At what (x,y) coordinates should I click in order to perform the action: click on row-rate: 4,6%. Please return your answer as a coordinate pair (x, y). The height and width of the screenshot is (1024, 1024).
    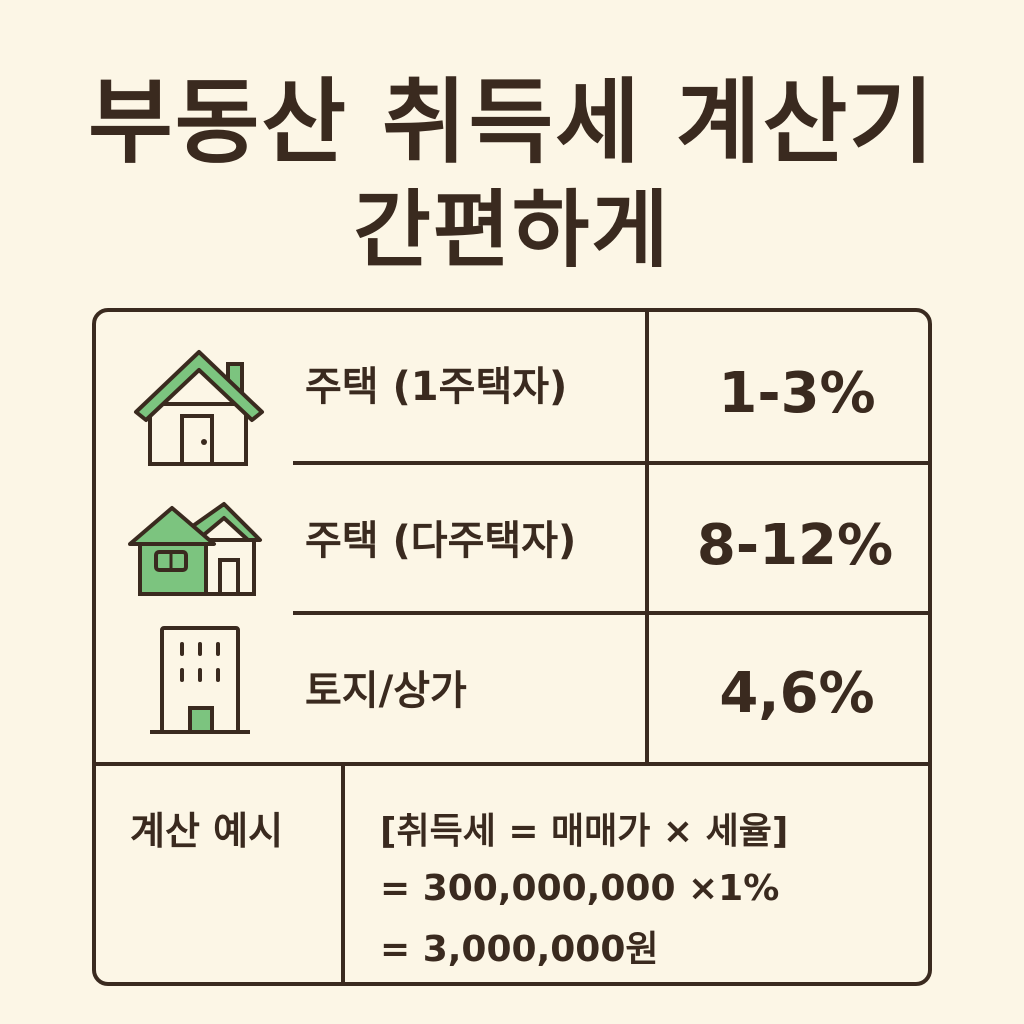
    Looking at the image, I should click on (797, 693).